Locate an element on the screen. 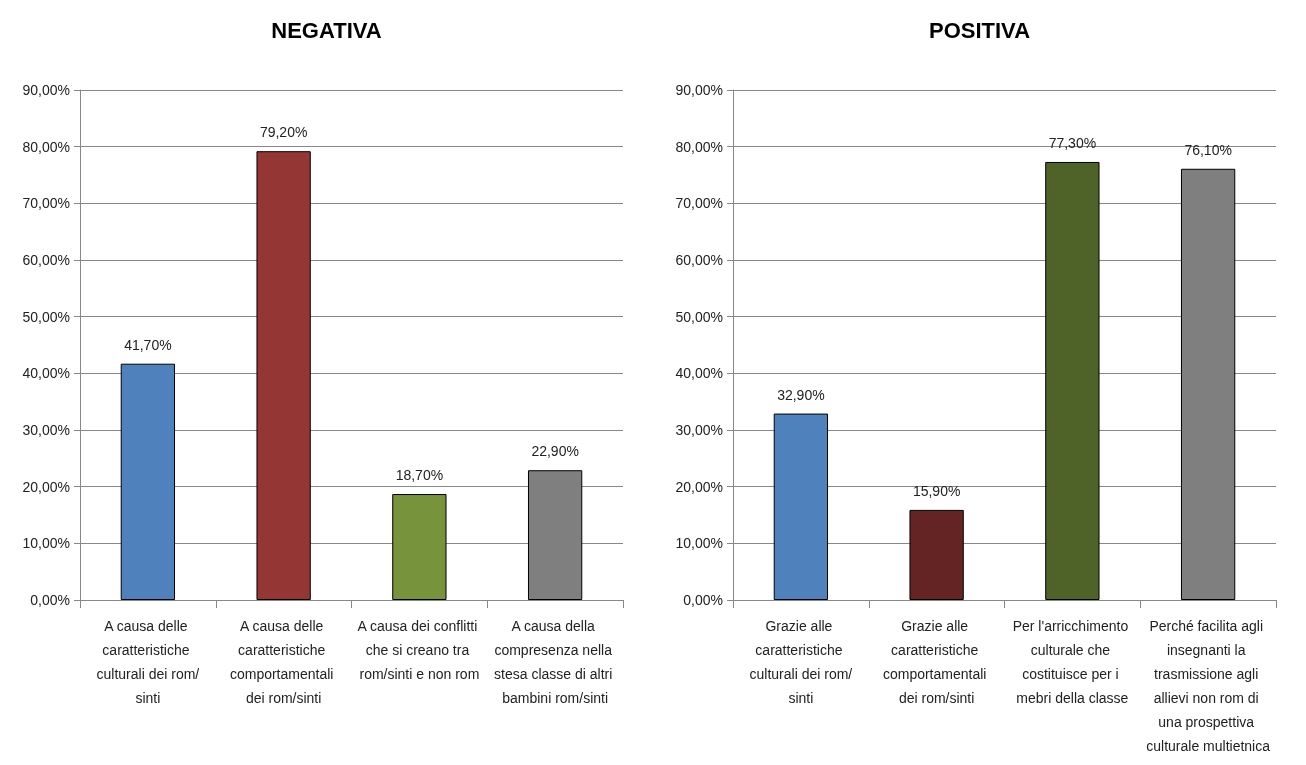 Image resolution: width=1306 pixels, height=765 pixels. chart-title: POSITIVA is located at coordinates (979, 30).